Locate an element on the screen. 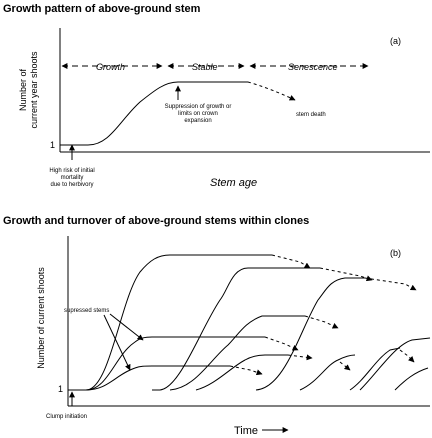  mortality-annotation-line3: due to herbivory is located at coordinates (71, 185).